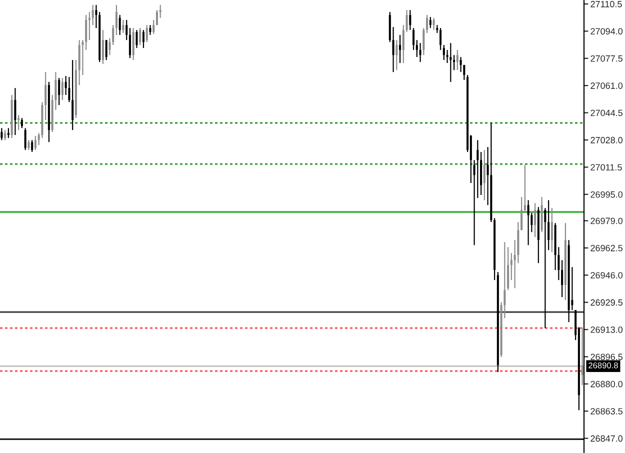  I want to click on y-tick-label: 26979.0, so click(606, 221).